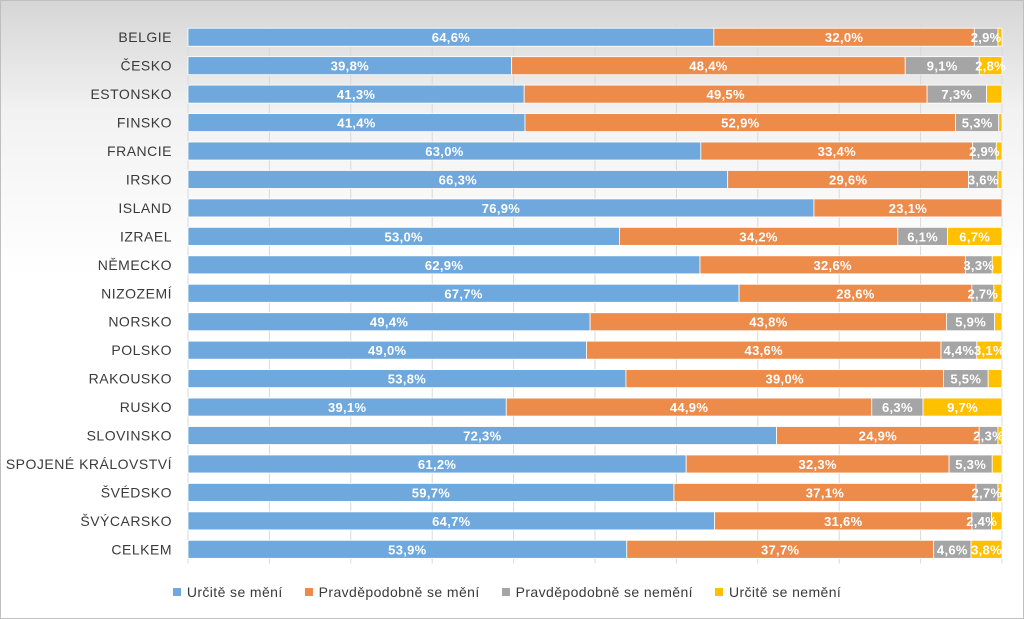 Image resolution: width=1024 pixels, height=619 pixels. What do you see at coordinates (780, 549) in the screenshot?
I see `data-label: 37,7%` at bounding box center [780, 549].